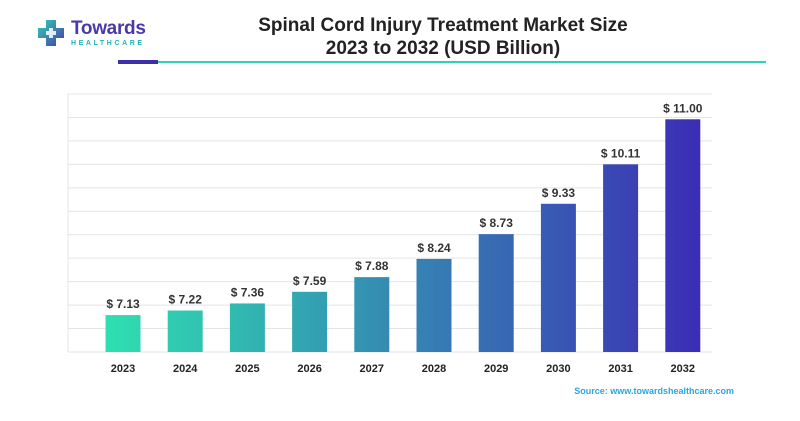  Describe the element at coordinates (185, 331) in the screenshot. I see `bar-2024` at that location.